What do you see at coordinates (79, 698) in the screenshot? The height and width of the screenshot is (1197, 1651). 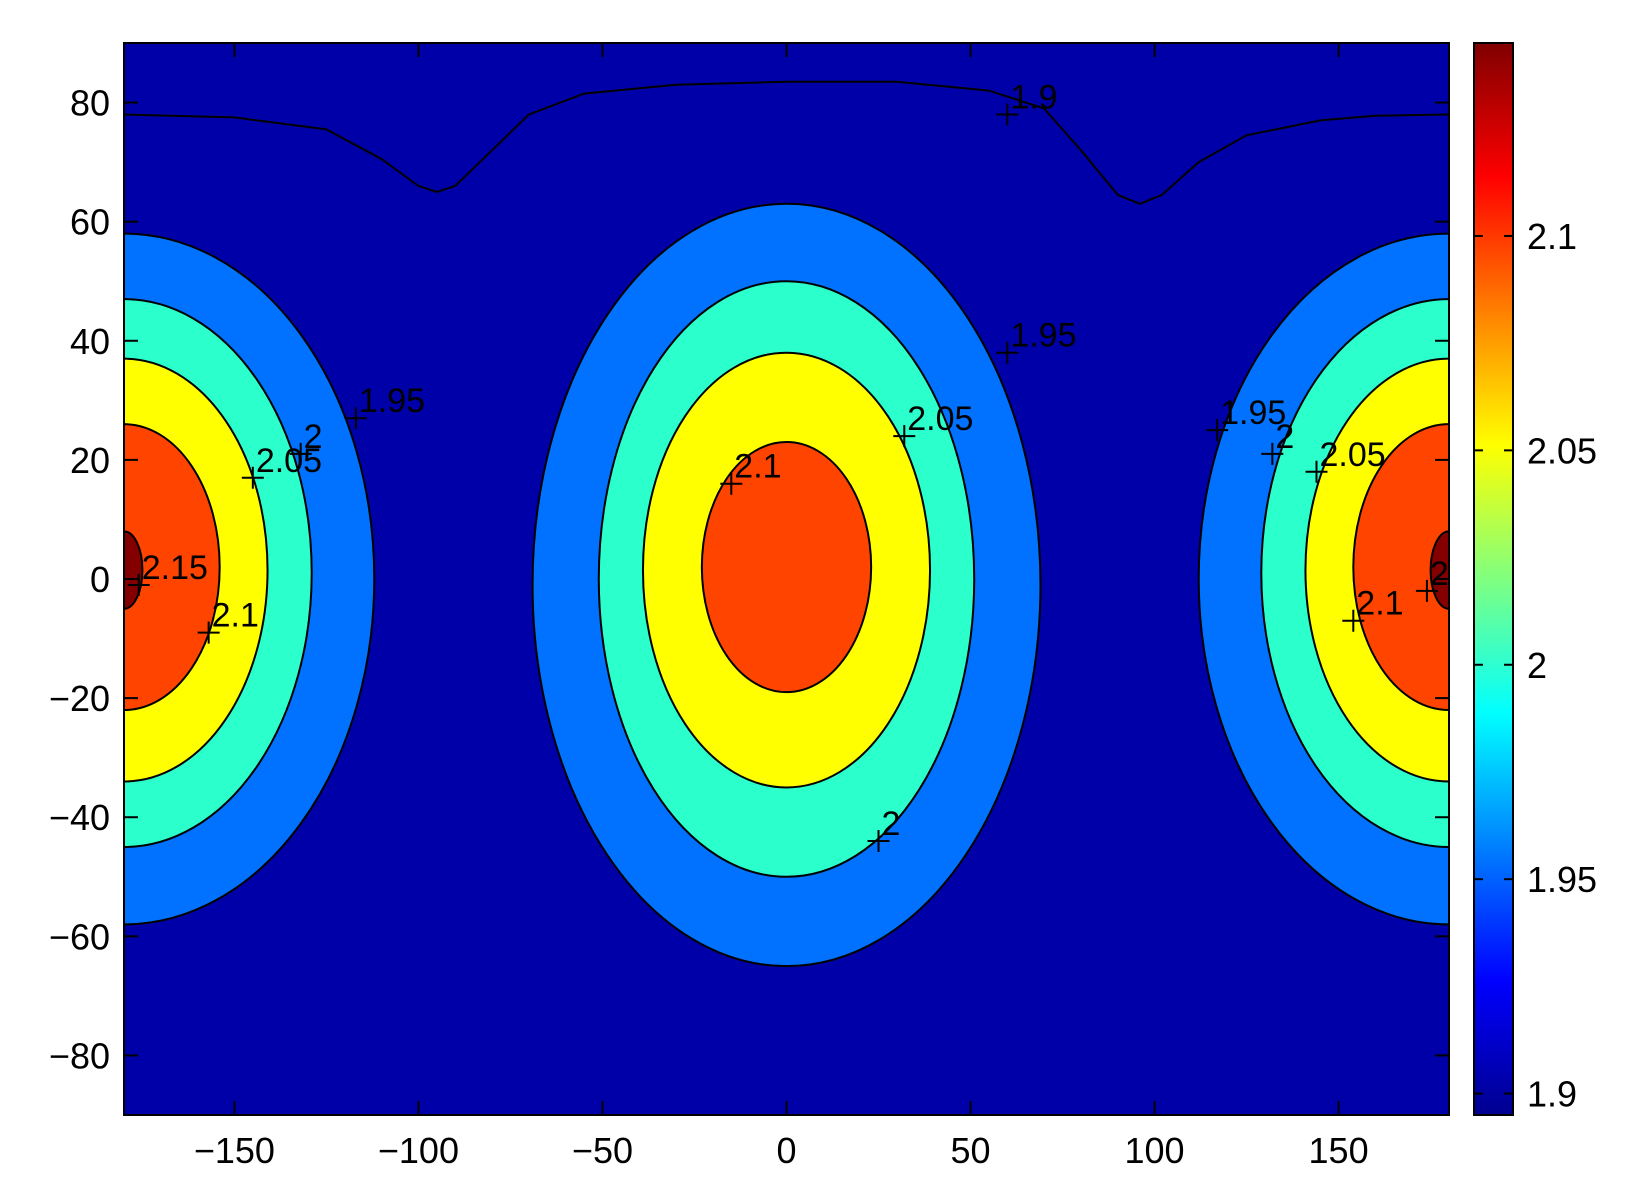 I see `y-tick-label: −20` at bounding box center [79, 698].